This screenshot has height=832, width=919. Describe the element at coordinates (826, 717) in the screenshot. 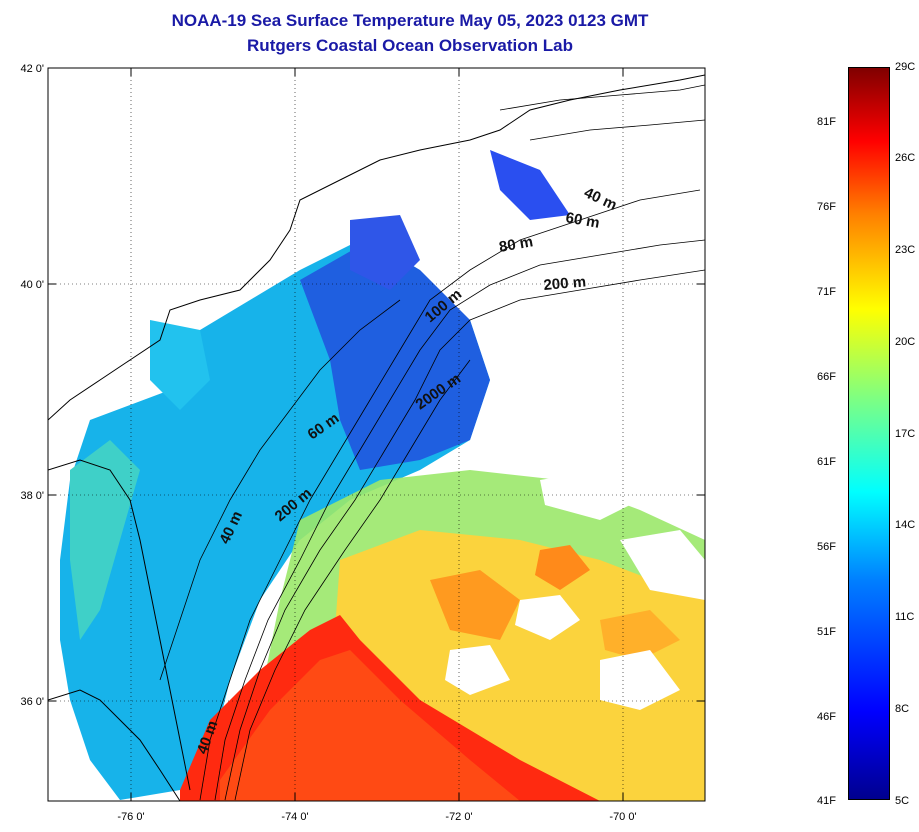

I see `colorbar-f-label: 46F` at that location.